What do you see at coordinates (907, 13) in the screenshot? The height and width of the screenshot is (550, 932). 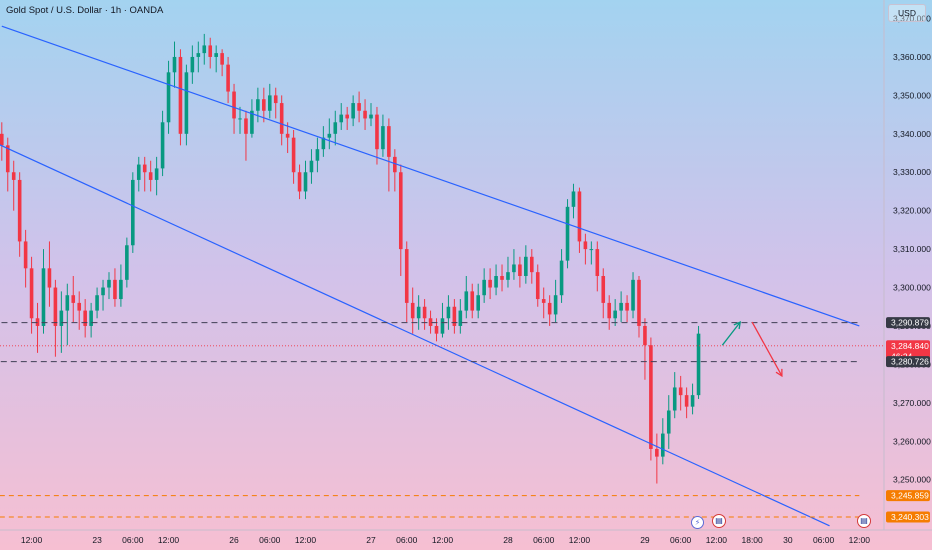 I see `currency-button: USD` at bounding box center [907, 13].